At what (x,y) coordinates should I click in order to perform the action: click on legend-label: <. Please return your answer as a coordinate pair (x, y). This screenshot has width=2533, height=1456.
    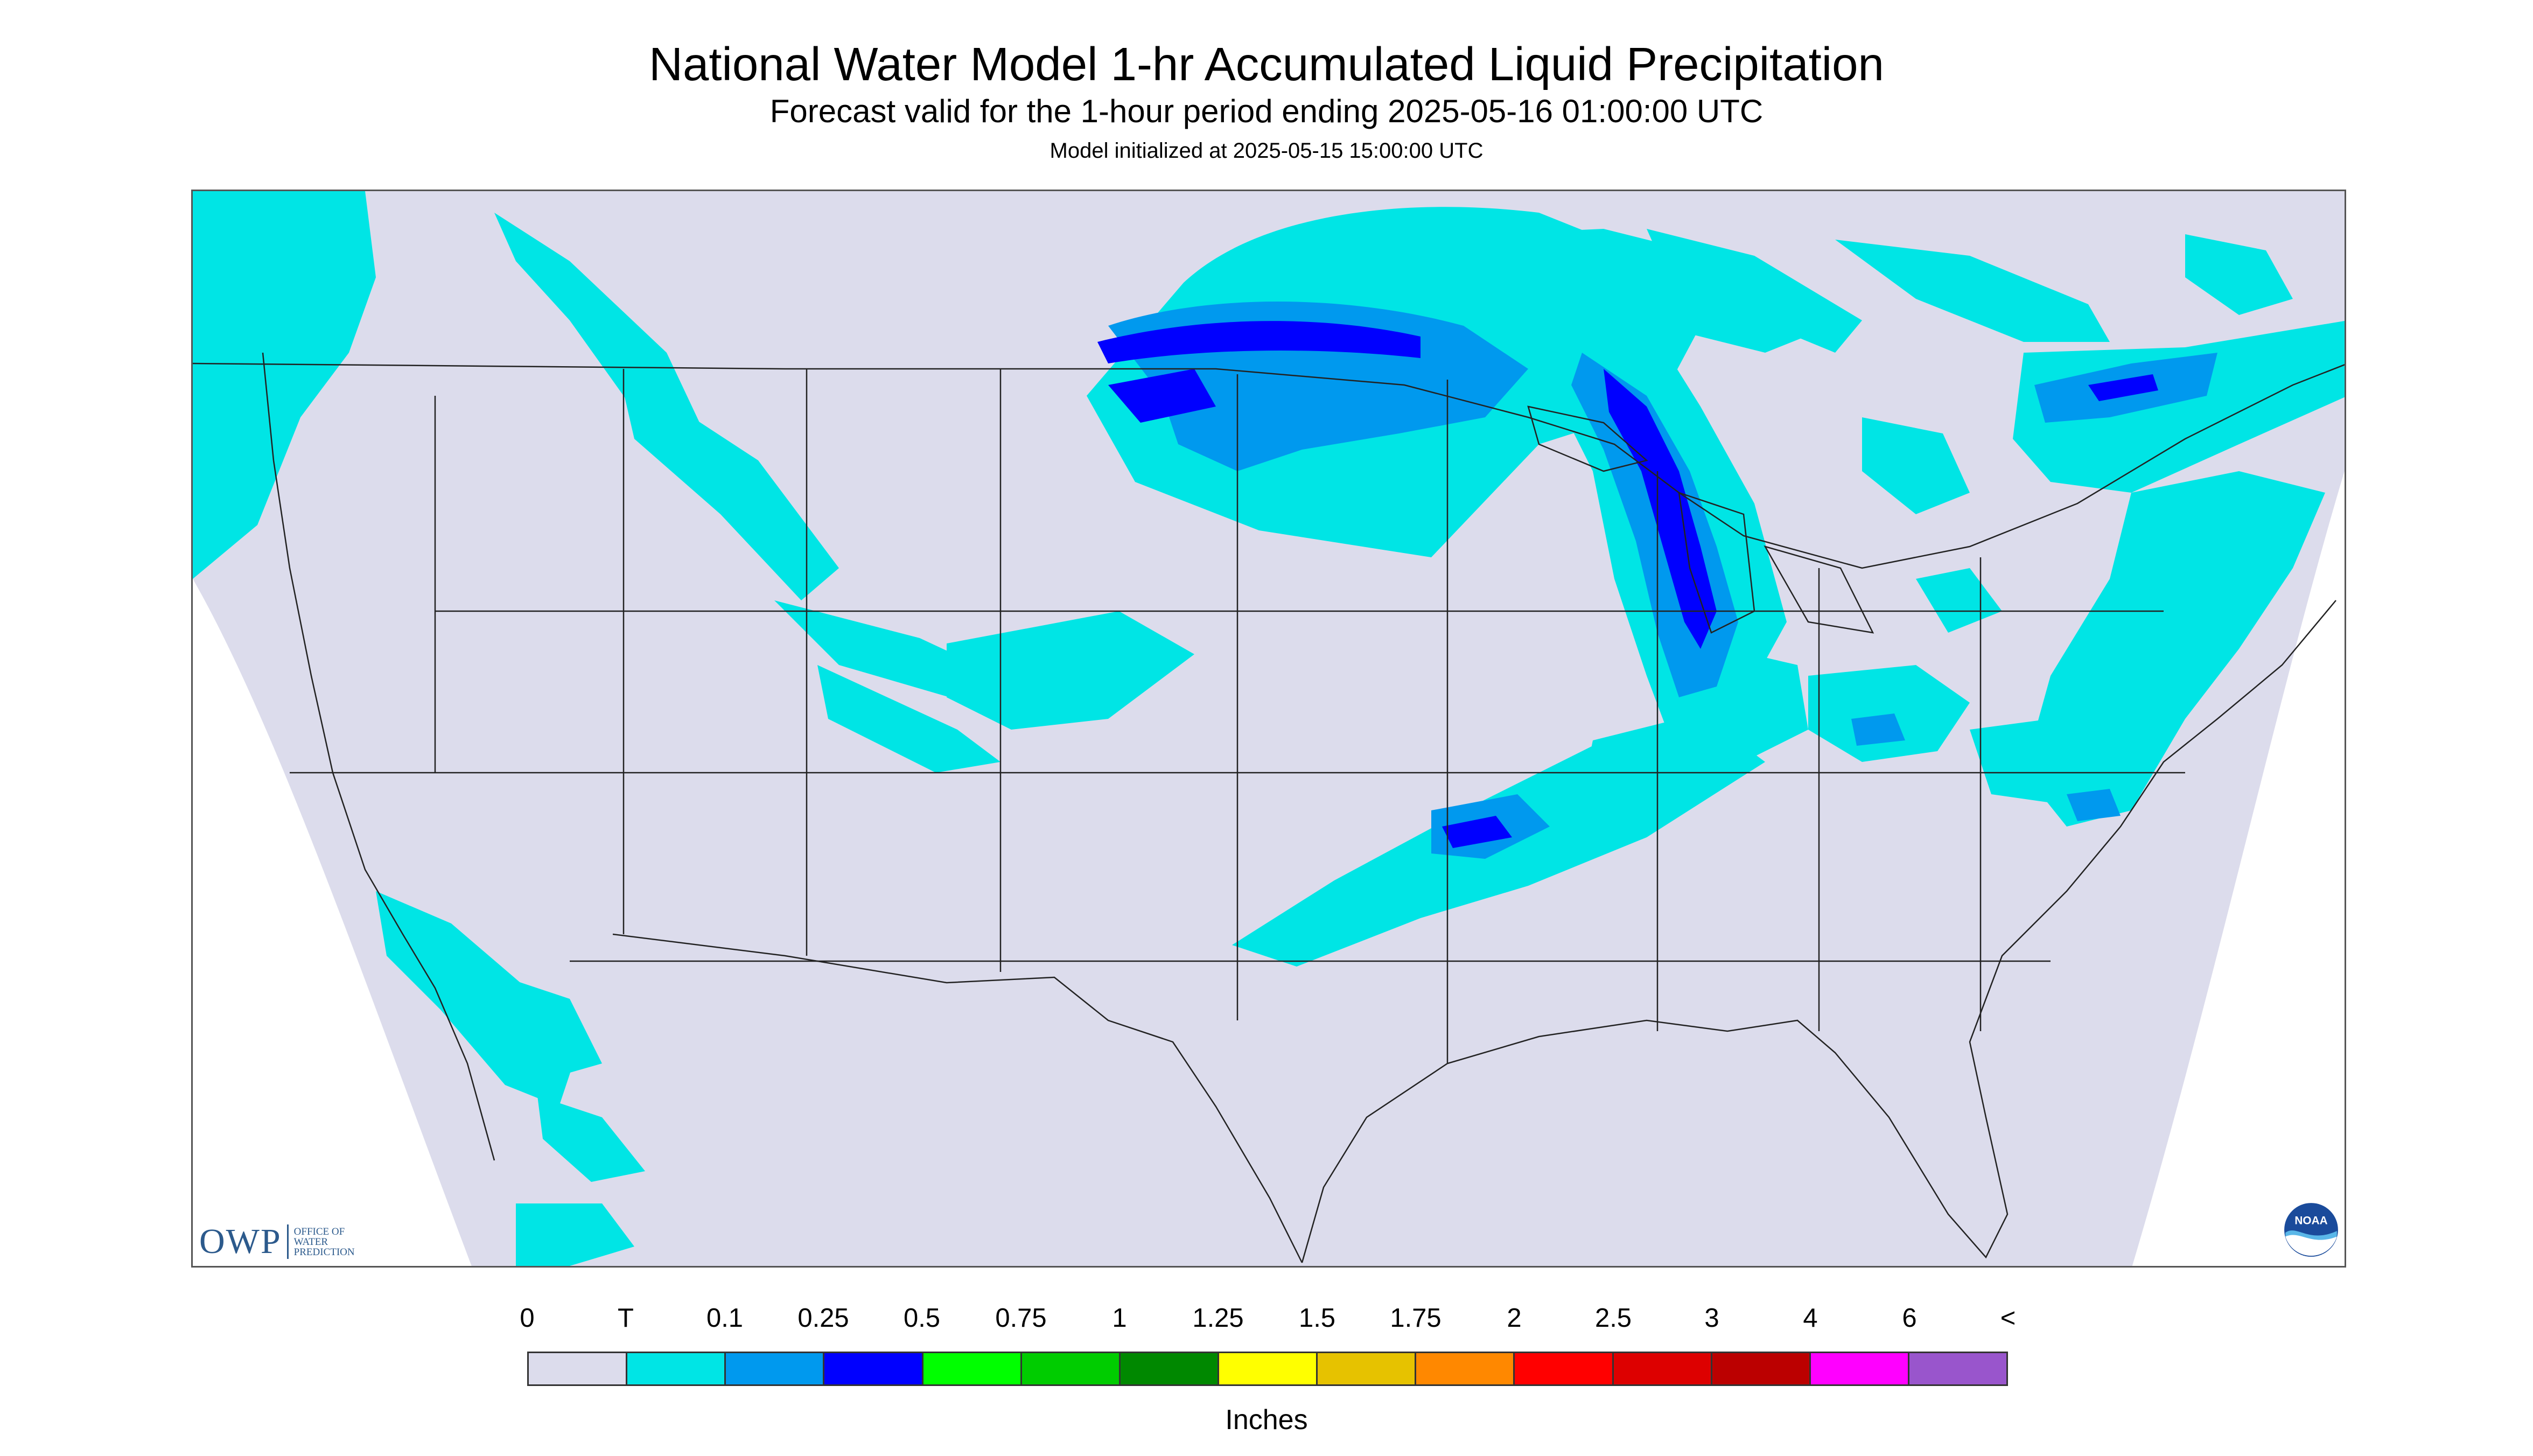
    Looking at the image, I should click on (2008, 1318).